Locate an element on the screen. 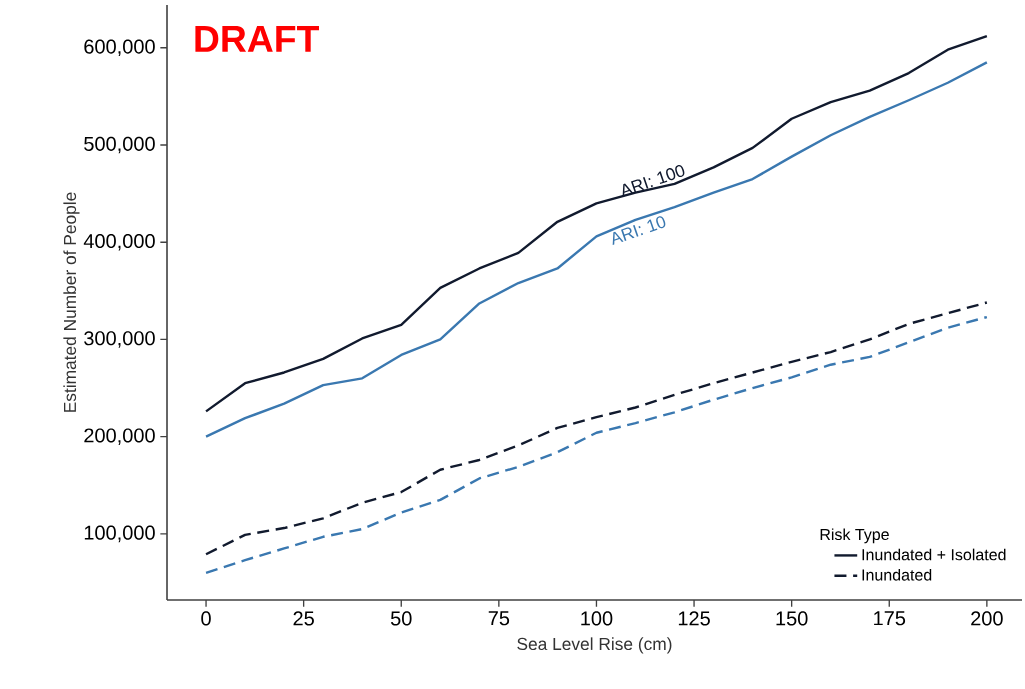 This screenshot has width=1025, height=689. y-tick-label: 300,000 is located at coordinates (119, 339).